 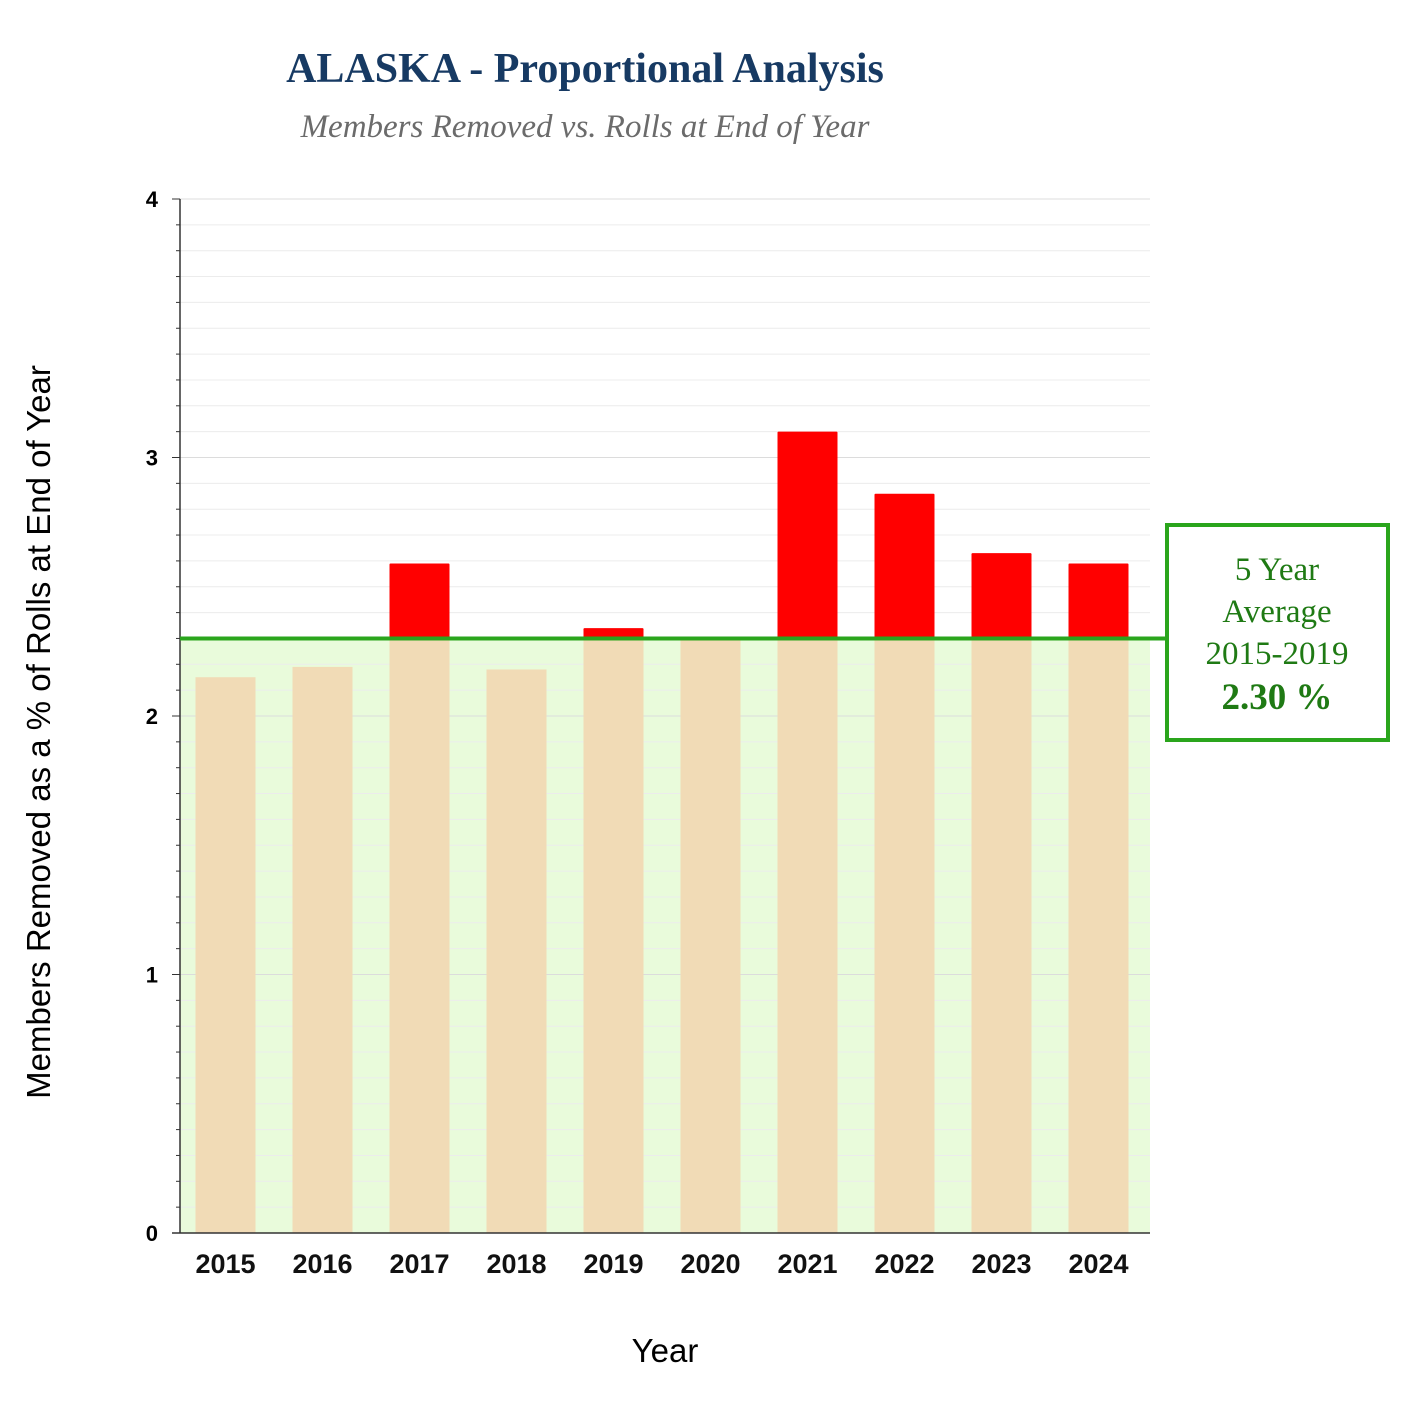 What do you see at coordinates (1277, 654) in the screenshot?
I see `average-label-line-3: 2015-2019` at bounding box center [1277, 654].